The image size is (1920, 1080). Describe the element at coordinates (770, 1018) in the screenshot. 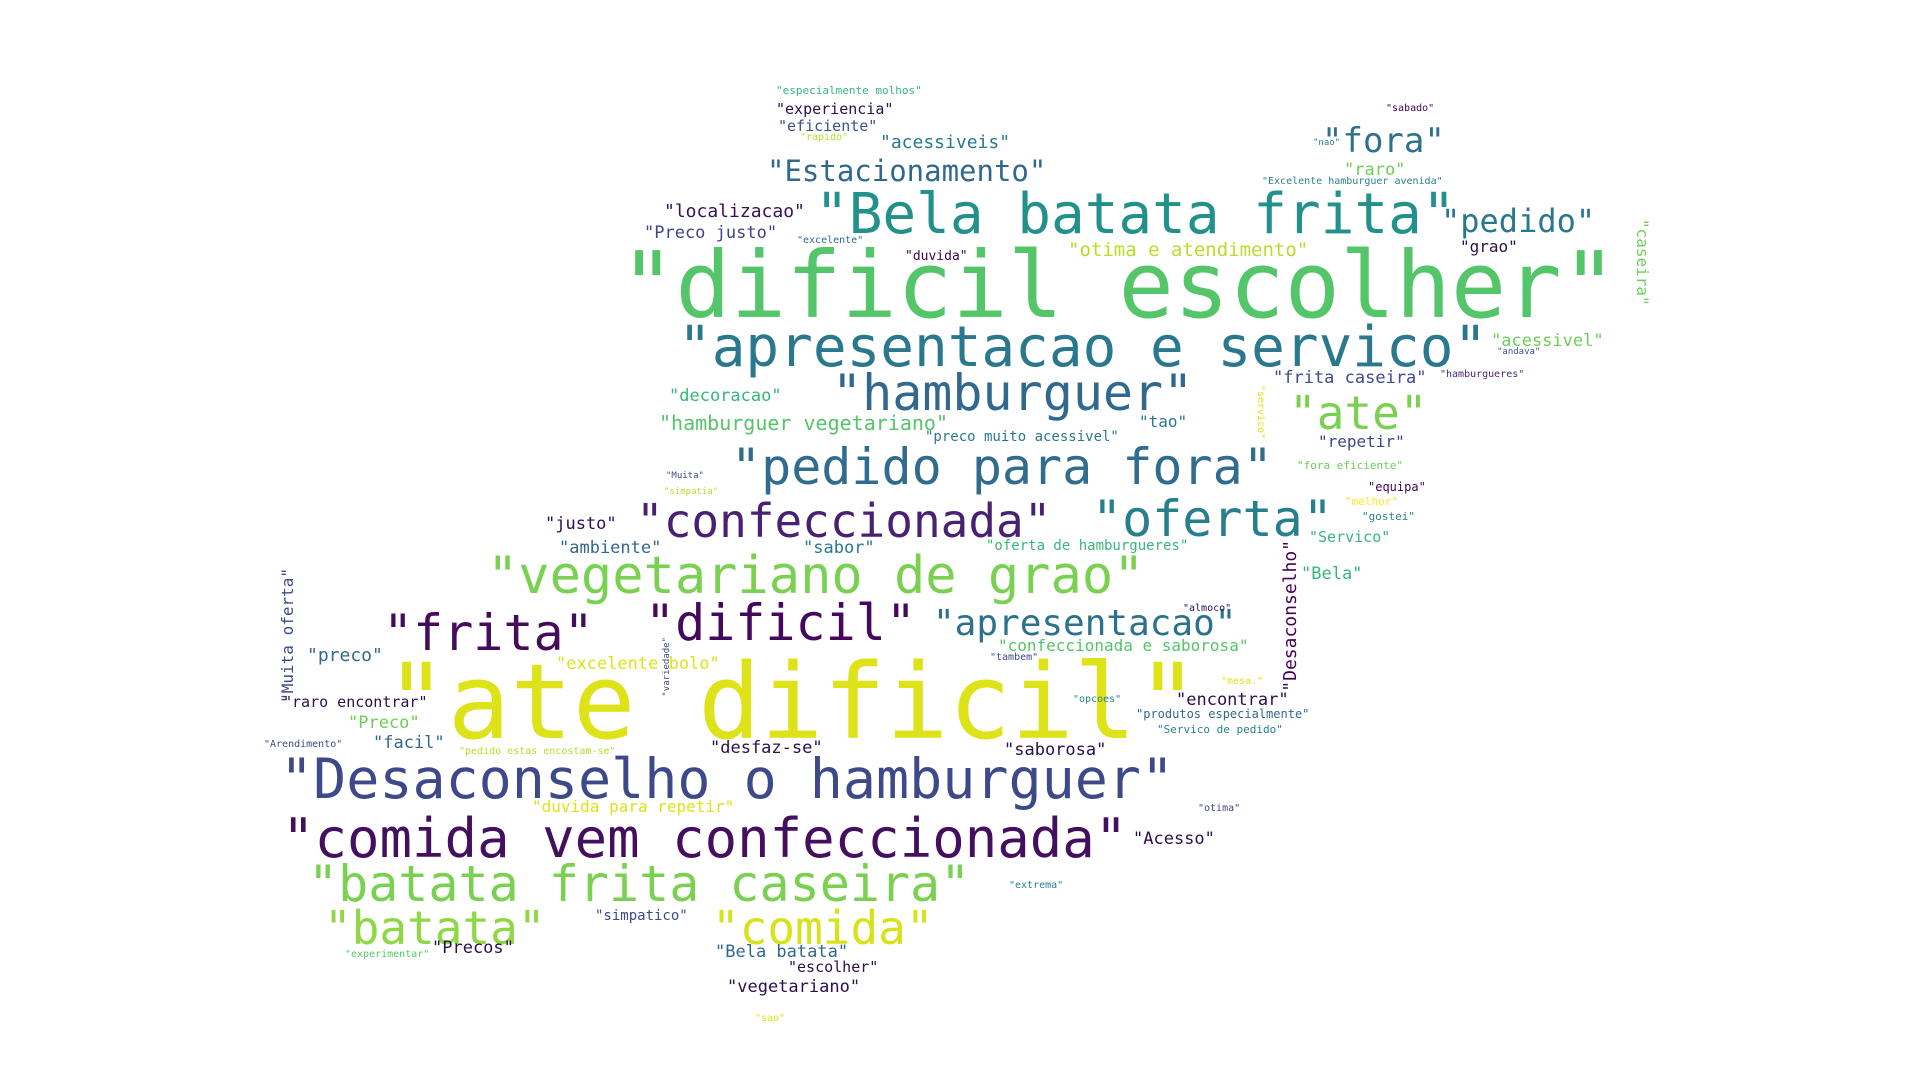

I see `word: "sao"` at that location.